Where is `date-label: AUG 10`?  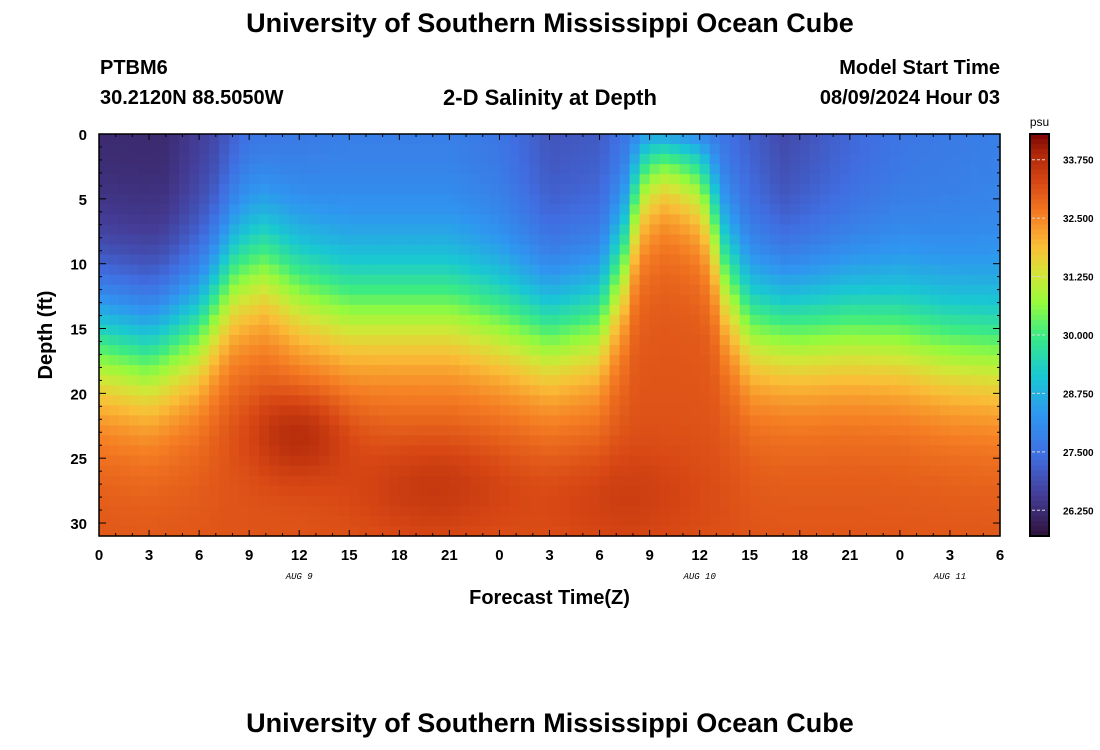 date-label: AUG 10 is located at coordinates (699, 577).